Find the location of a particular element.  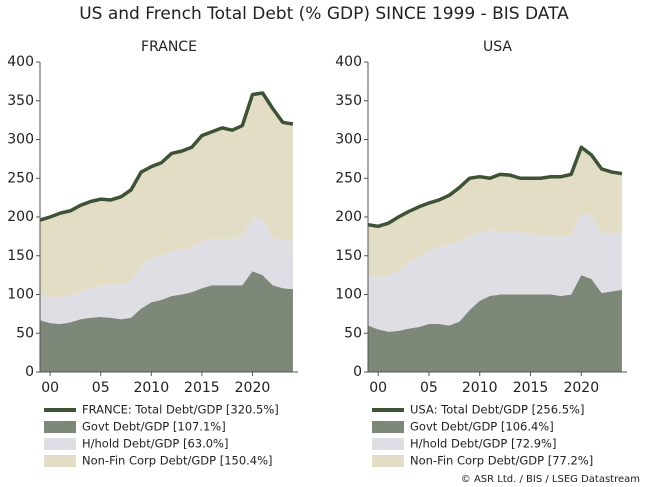

legend-label: FRANCE: Total Debt/GDP [320.5%] is located at coordinates (180, 410).